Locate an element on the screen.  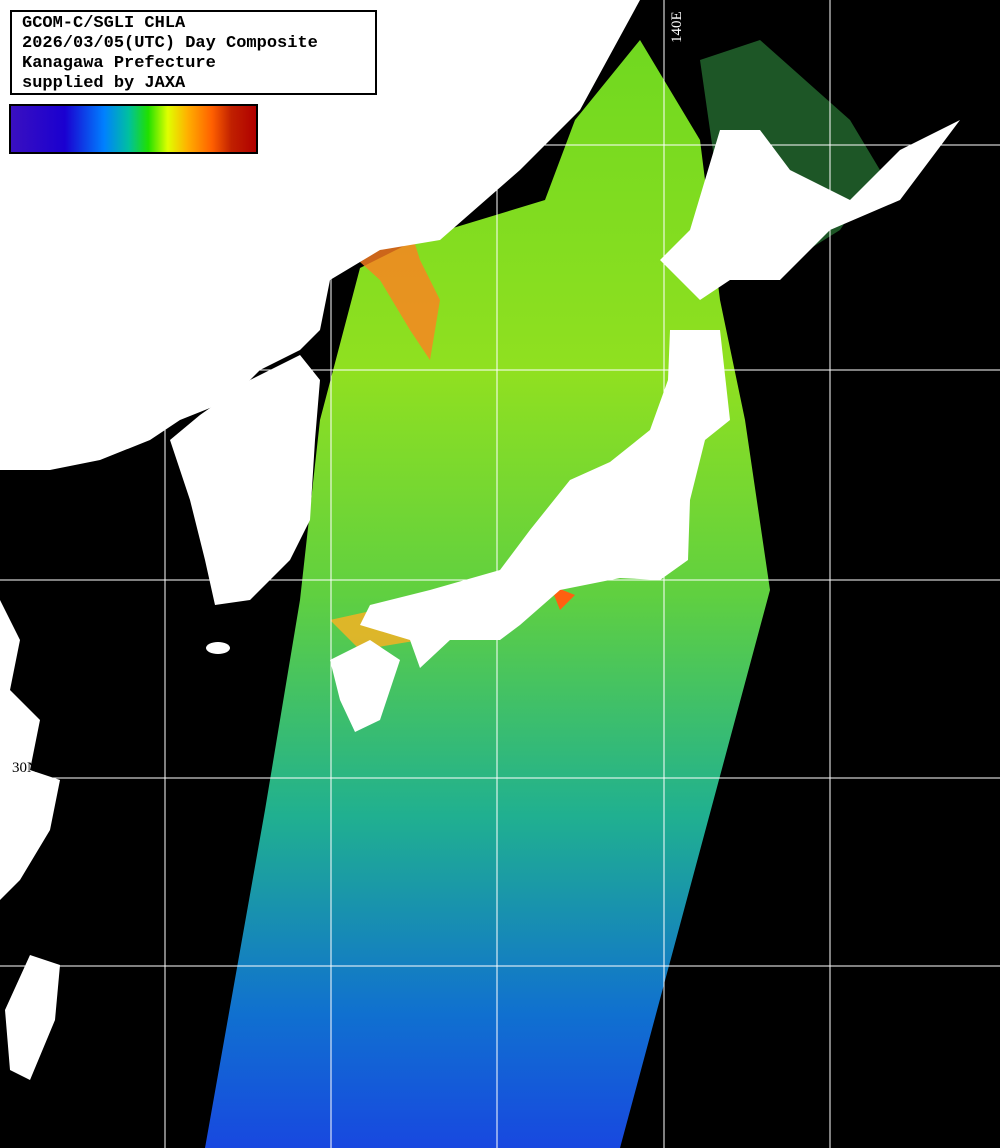
date-composite: 2026/03/05(UTC) Day Composite is located at coordinates (170, 43).